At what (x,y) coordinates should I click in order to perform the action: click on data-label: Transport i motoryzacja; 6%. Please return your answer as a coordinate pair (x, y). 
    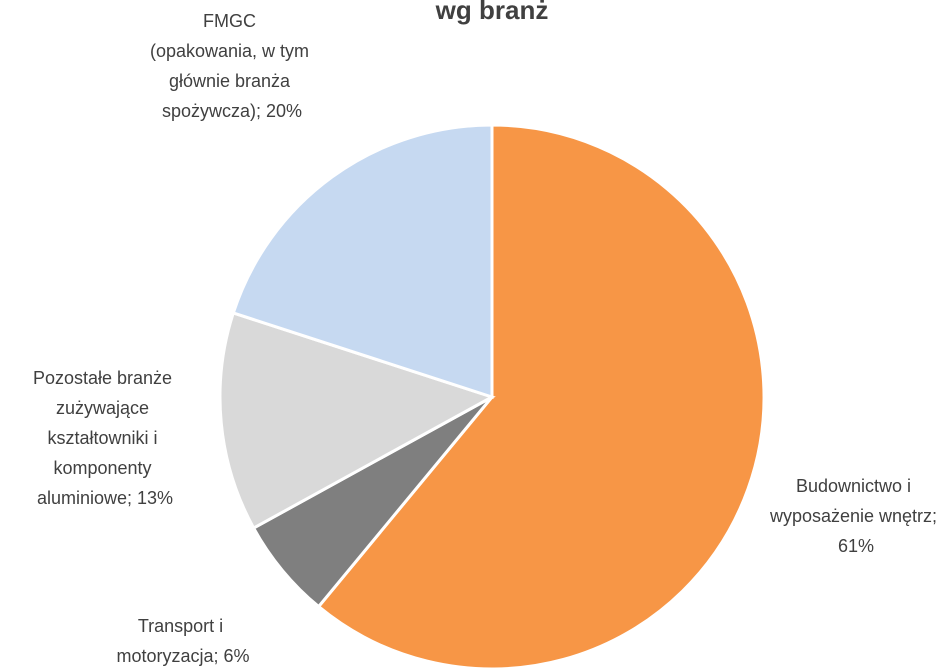
    Looking at the image, I should click on (182, 641).